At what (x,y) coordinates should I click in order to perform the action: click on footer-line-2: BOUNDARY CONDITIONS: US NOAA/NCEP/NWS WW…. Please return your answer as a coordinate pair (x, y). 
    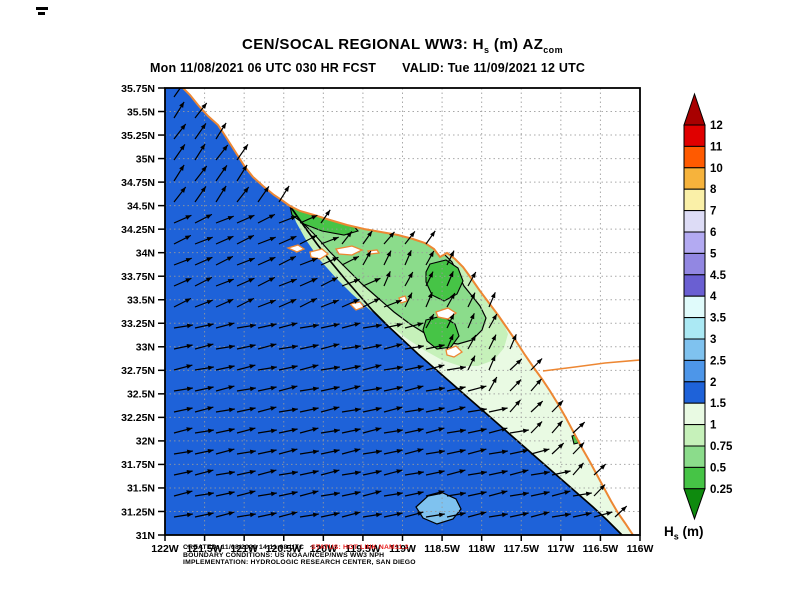
    Looking at the image, I should click on (299, 556).